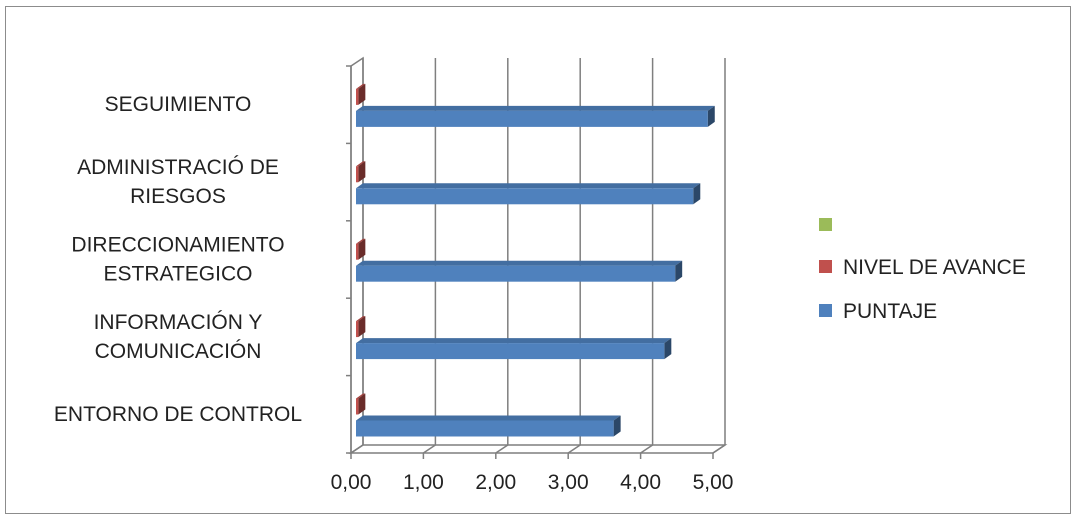  I want to click on legend-label: NIVEL DE AVANCE, so click(934, 267).